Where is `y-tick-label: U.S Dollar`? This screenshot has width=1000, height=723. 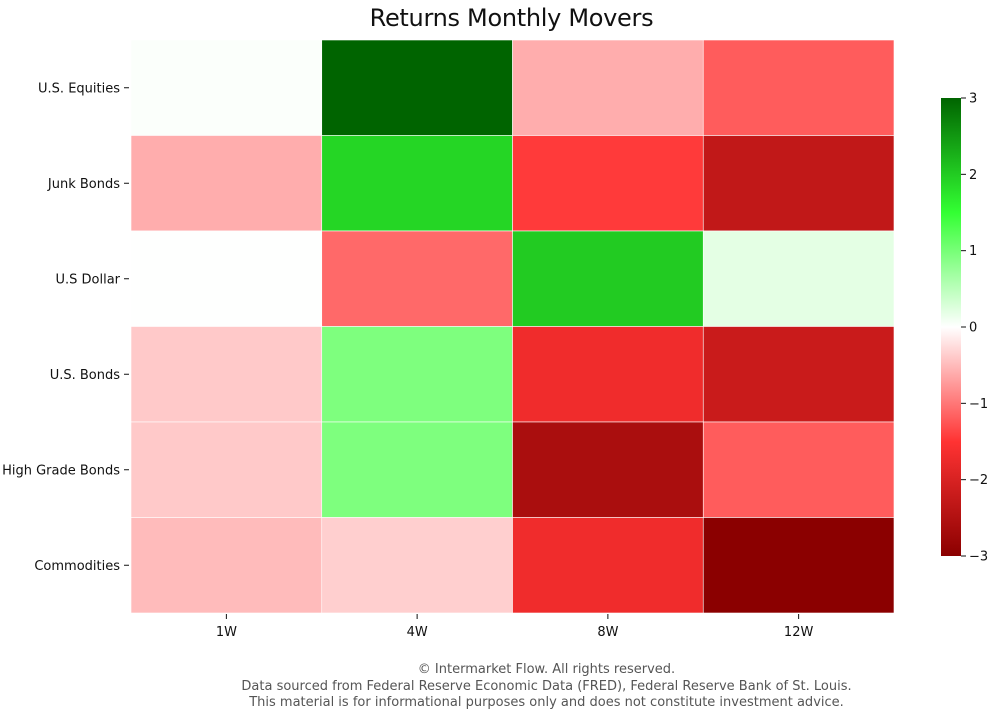
y-tick-label: U.S Dollar is located at coordinates (87, 279).